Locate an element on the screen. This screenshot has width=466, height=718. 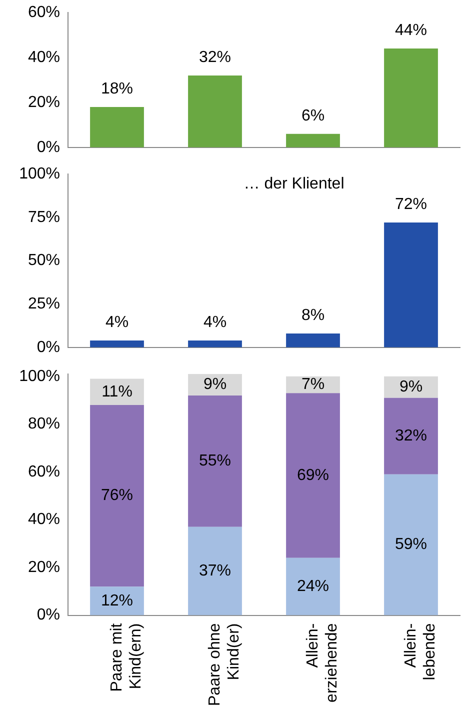
y-tick-label: 25% is located at coordinates (44, 303).